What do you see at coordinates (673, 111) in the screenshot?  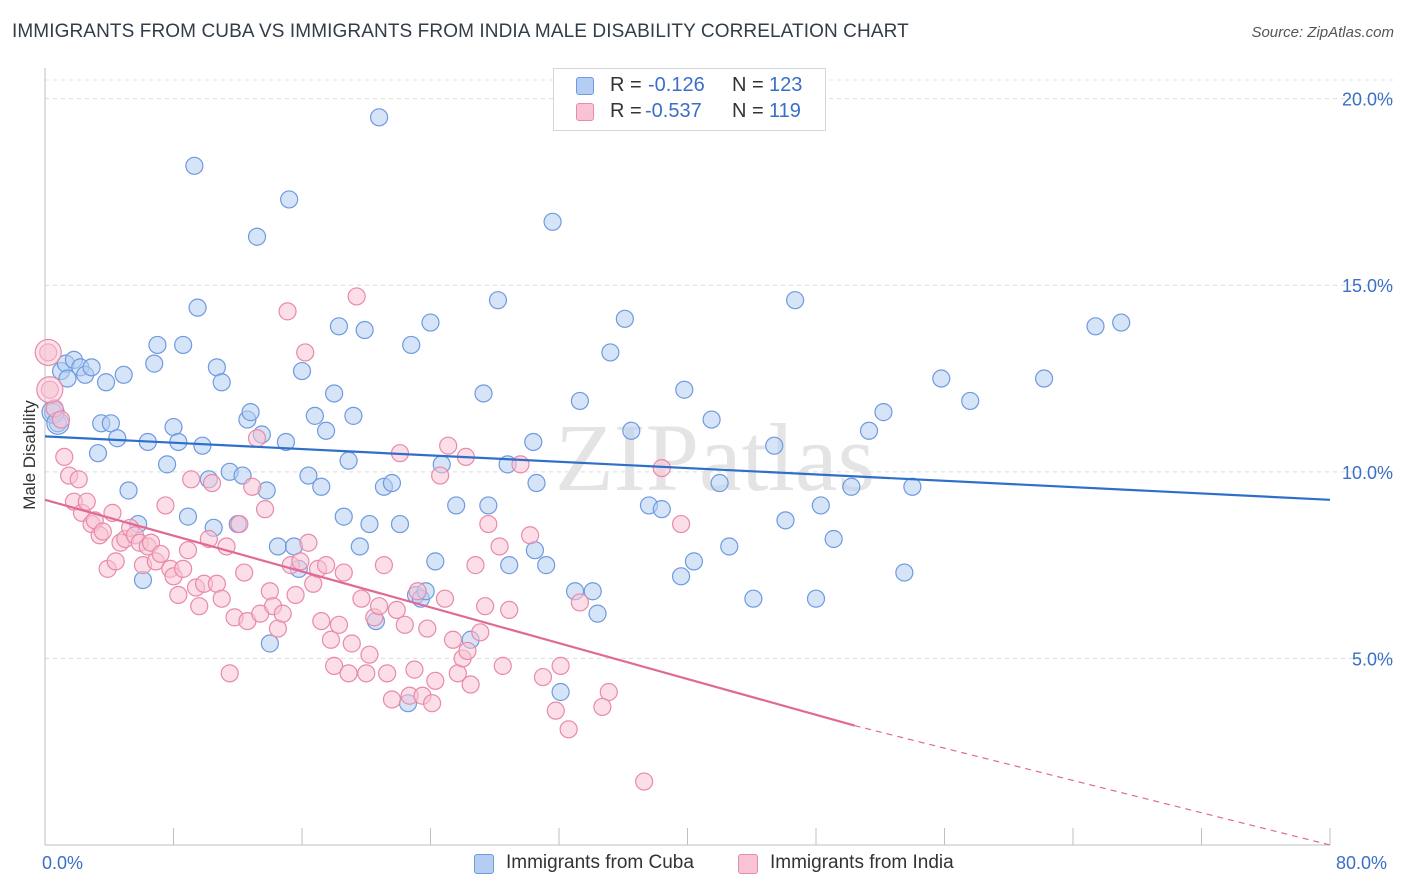 I see `r-value: -0.537` at bounding box center [673, 111].